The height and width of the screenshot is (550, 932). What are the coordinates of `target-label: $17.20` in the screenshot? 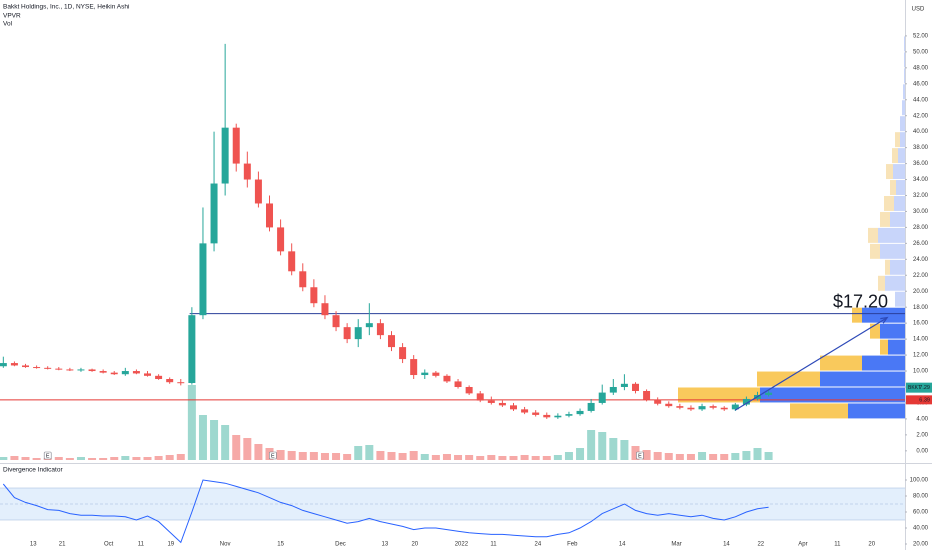 It's located at (860, 301).